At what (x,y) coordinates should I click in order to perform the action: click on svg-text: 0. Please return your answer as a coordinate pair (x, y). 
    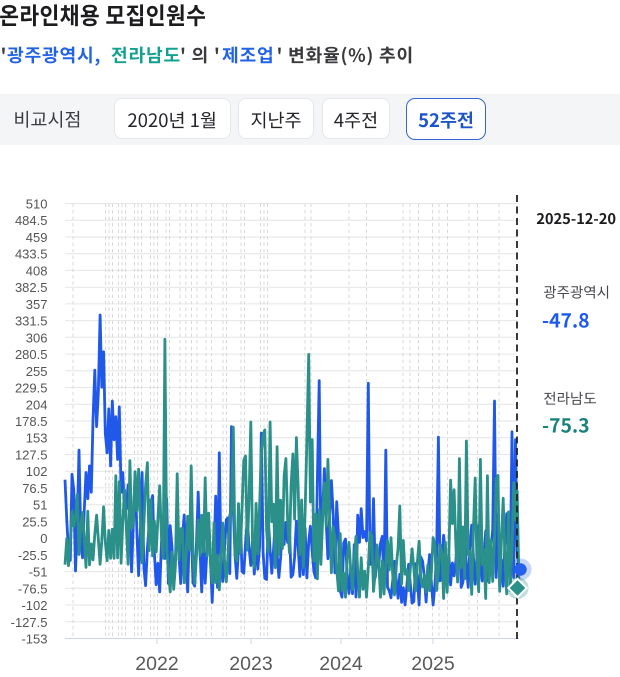
    Looking at the image, I should click on (43, 538).